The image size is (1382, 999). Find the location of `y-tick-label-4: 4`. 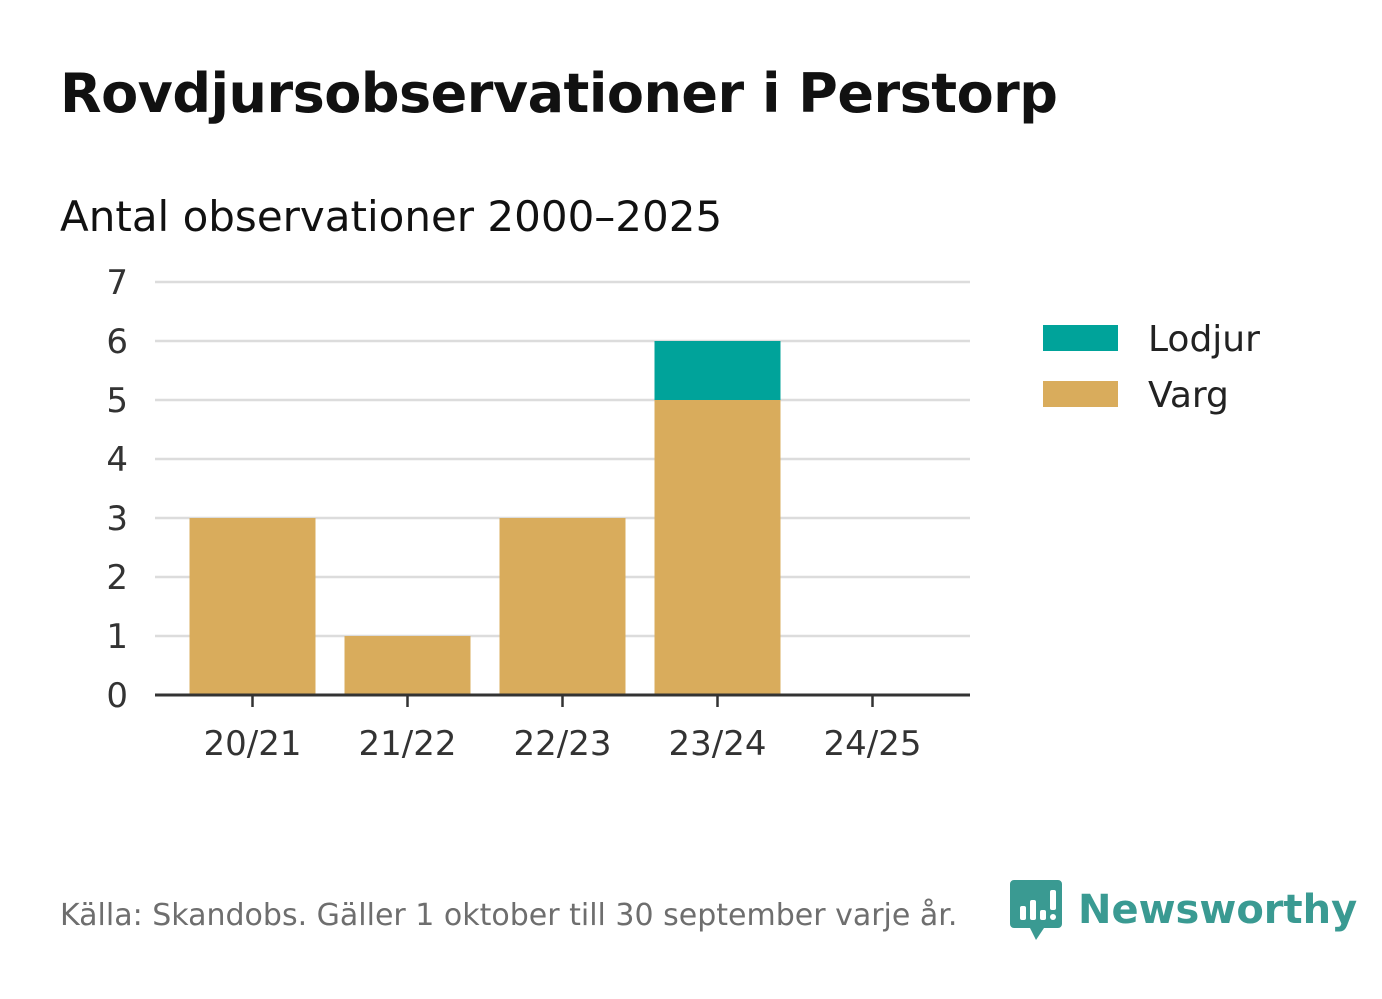

y-tick-label-4: 4 is located at coordinates (117, 460).